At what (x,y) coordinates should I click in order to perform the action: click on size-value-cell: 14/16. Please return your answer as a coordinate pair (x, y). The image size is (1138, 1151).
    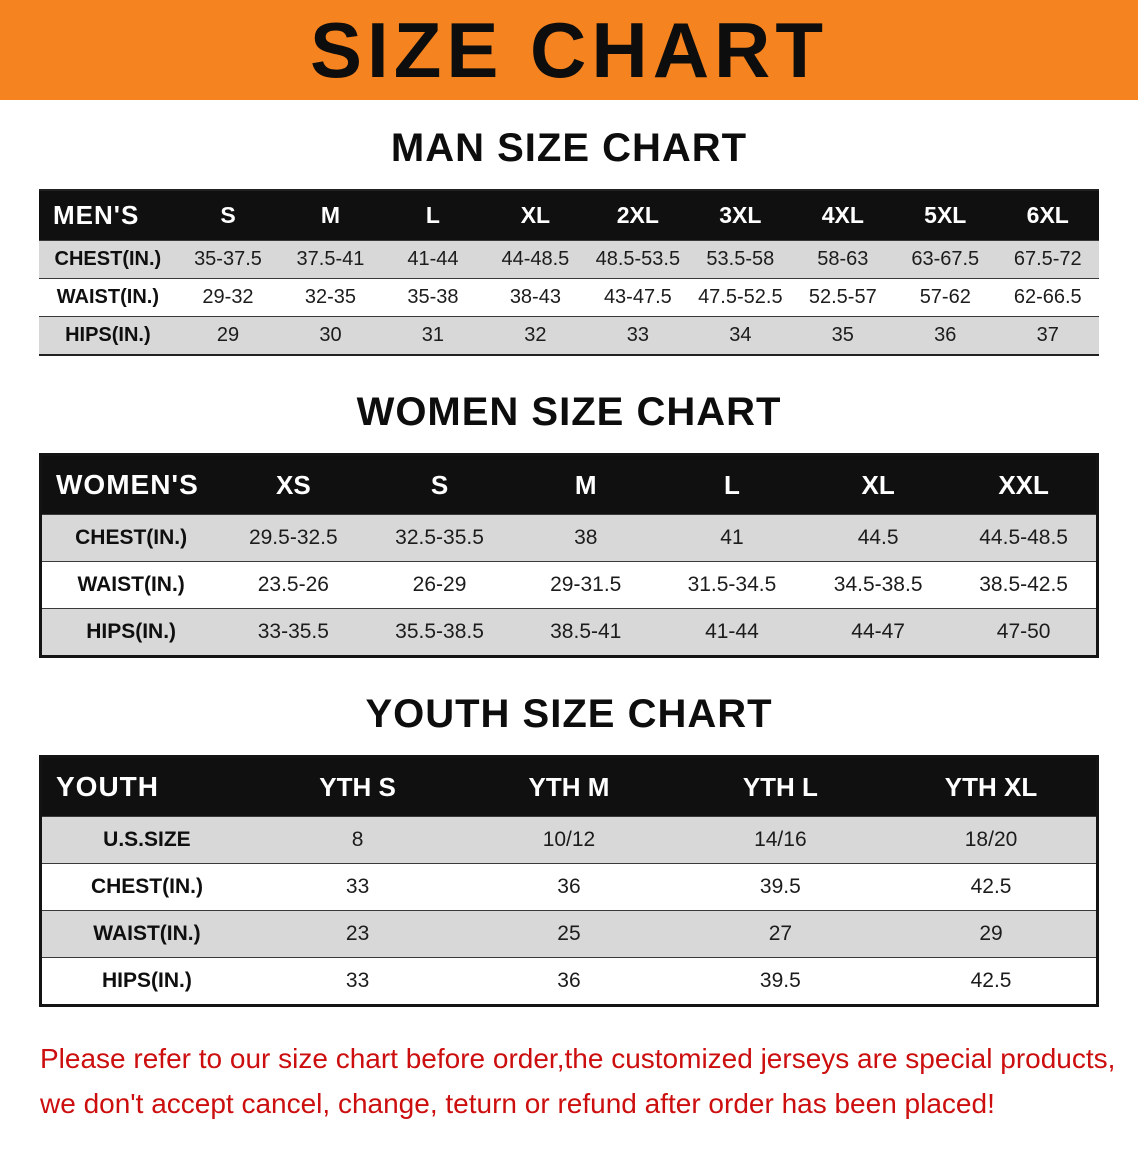
    Looking at the image, I should click on (780, 840).